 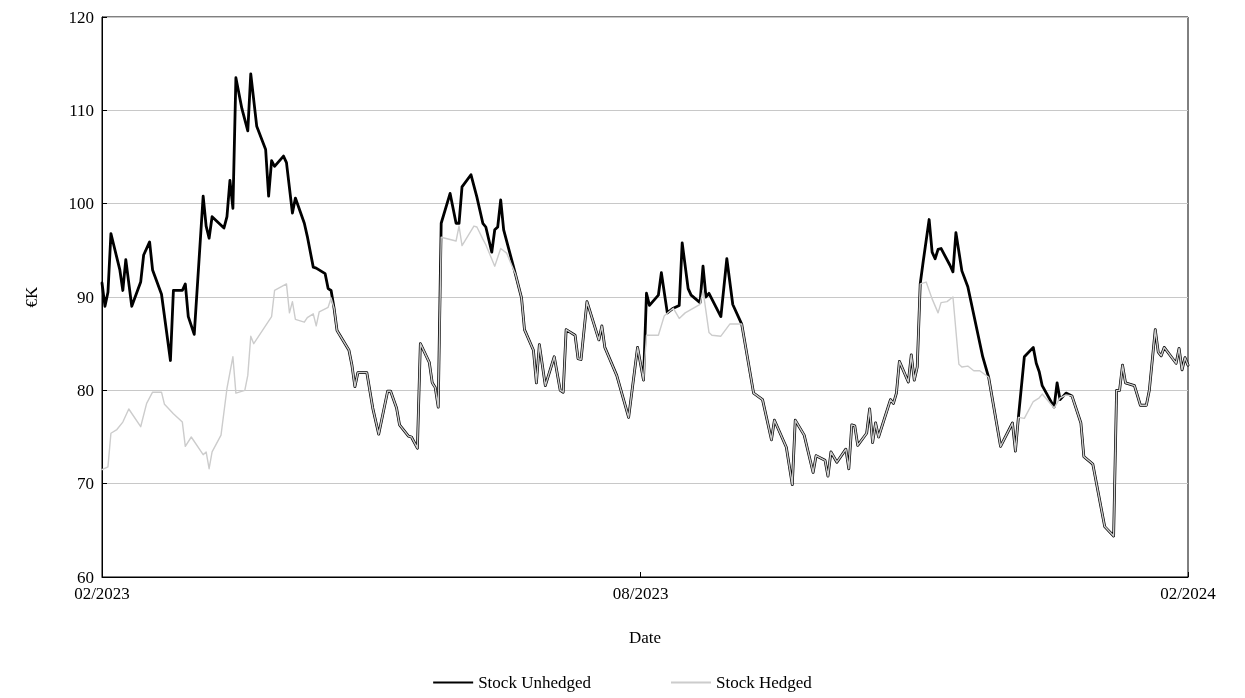 I want to click on y-tick-label: 90, so click(x=85, y=297).